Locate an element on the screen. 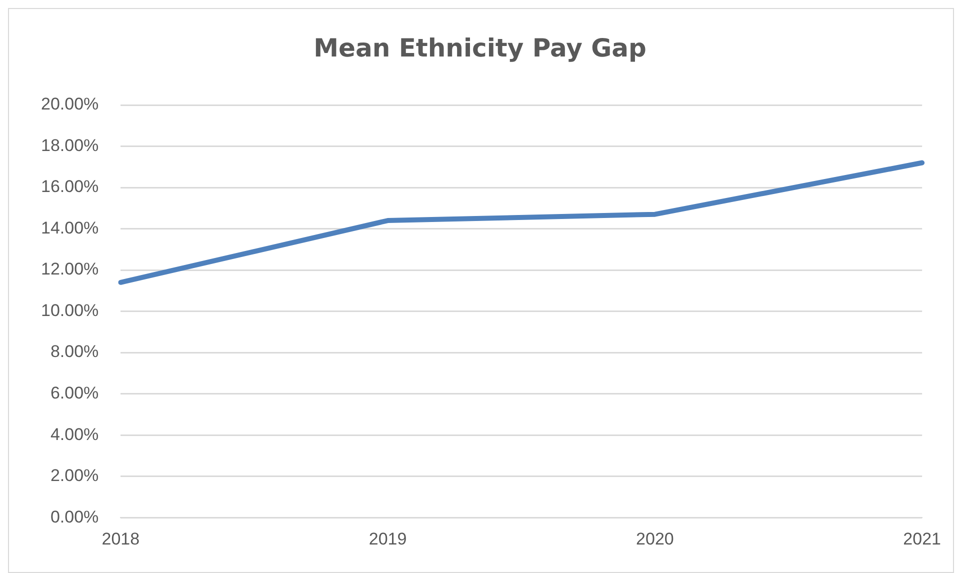 This screenshot has height=573, width=960. y-tick-label: 18.00% is located at coordinates (69, 145).